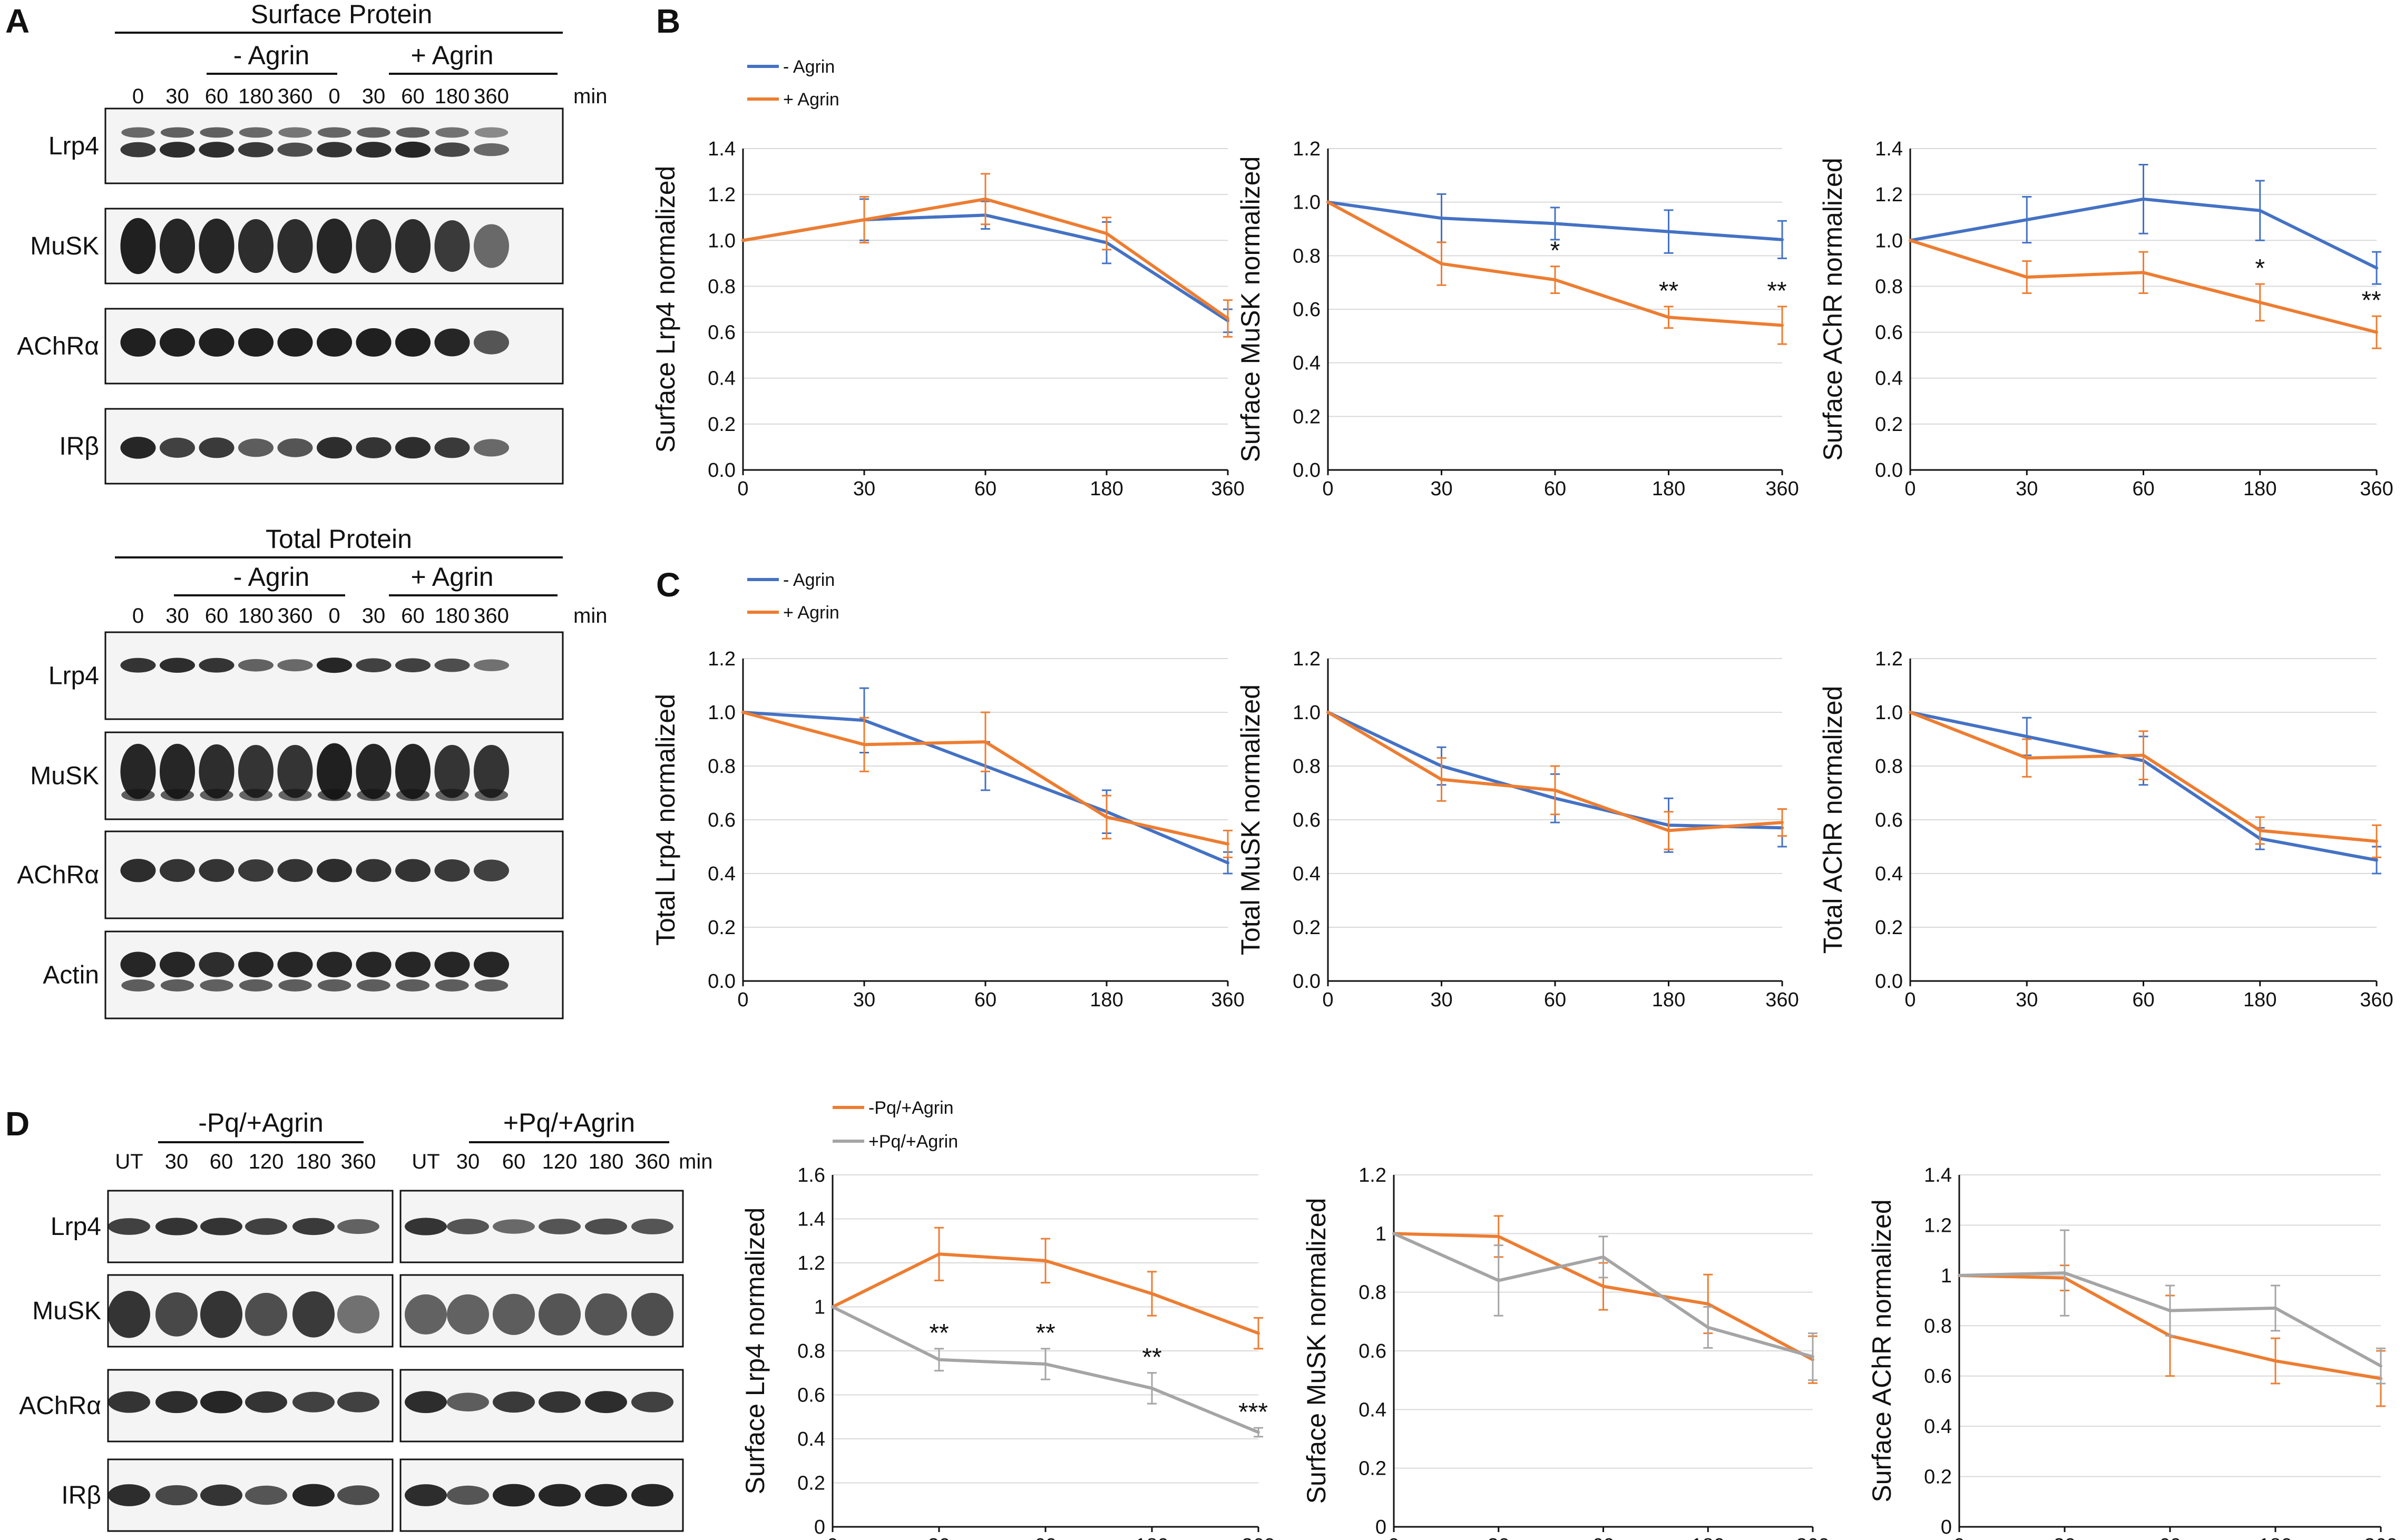  What do you see at coordinates (414, 1125) in the screenshot?
I see `blot-d-header: -Pq/+Agrin +Pq/+Agrin` at bounding box center [414, 1125].